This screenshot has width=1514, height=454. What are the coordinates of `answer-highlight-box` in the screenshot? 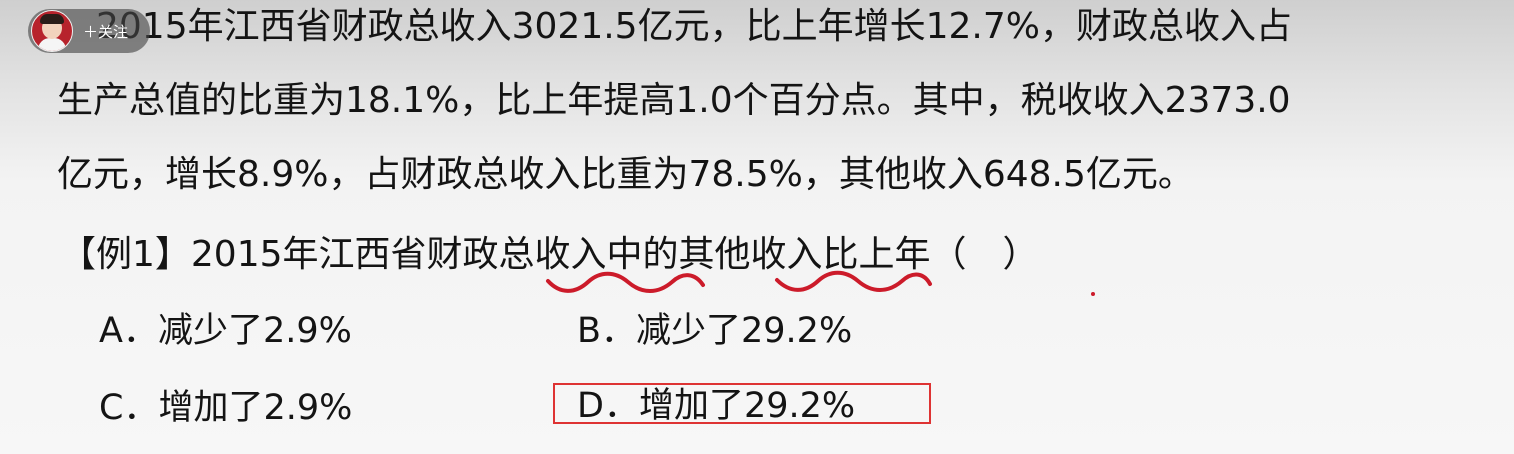 It's located at (742, 403).